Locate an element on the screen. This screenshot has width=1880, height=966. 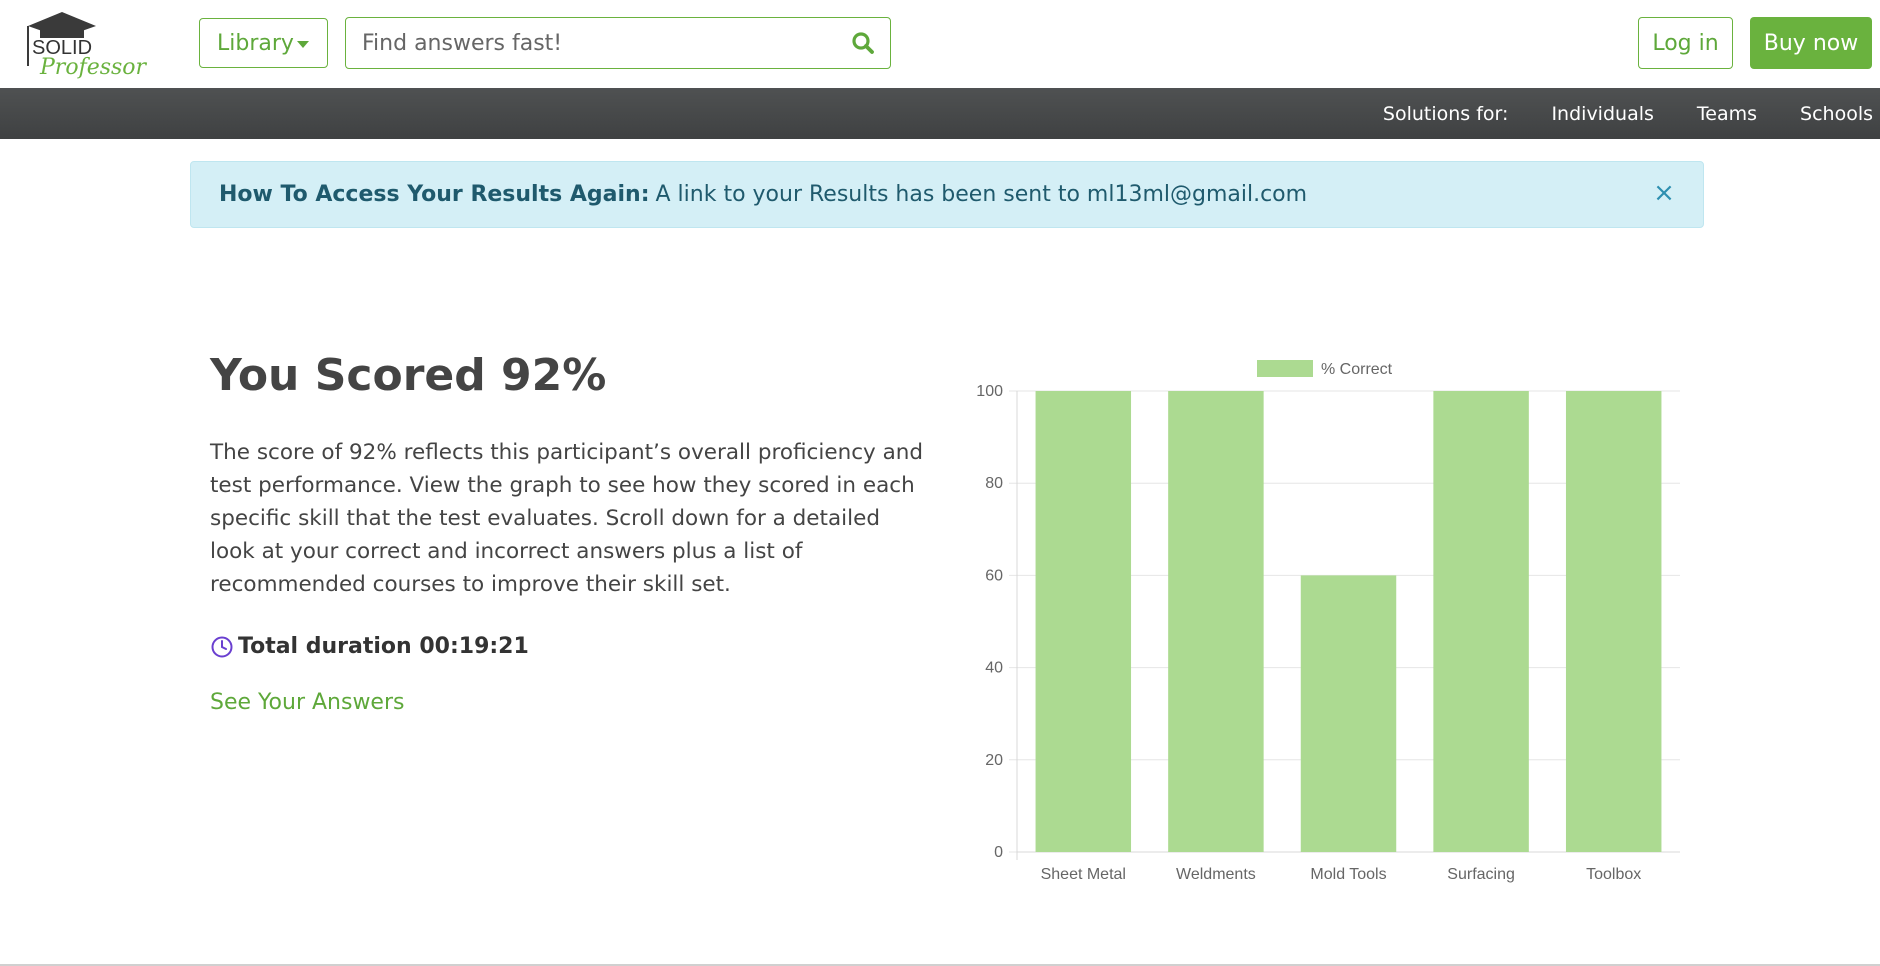
x-tick-label: Weldments is located at coordinates (1216, 874).